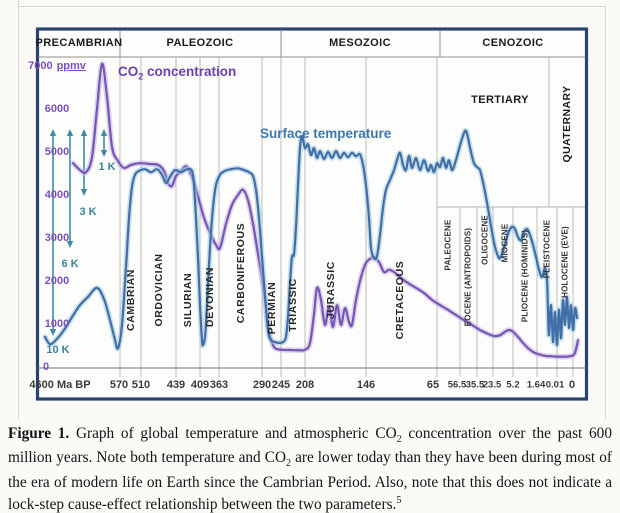 This screenshot has height=513, width=620. What do you see at coordinates (18, 209) in the screenshot?
I see `document-border-left` at bounding box center [18, 209].